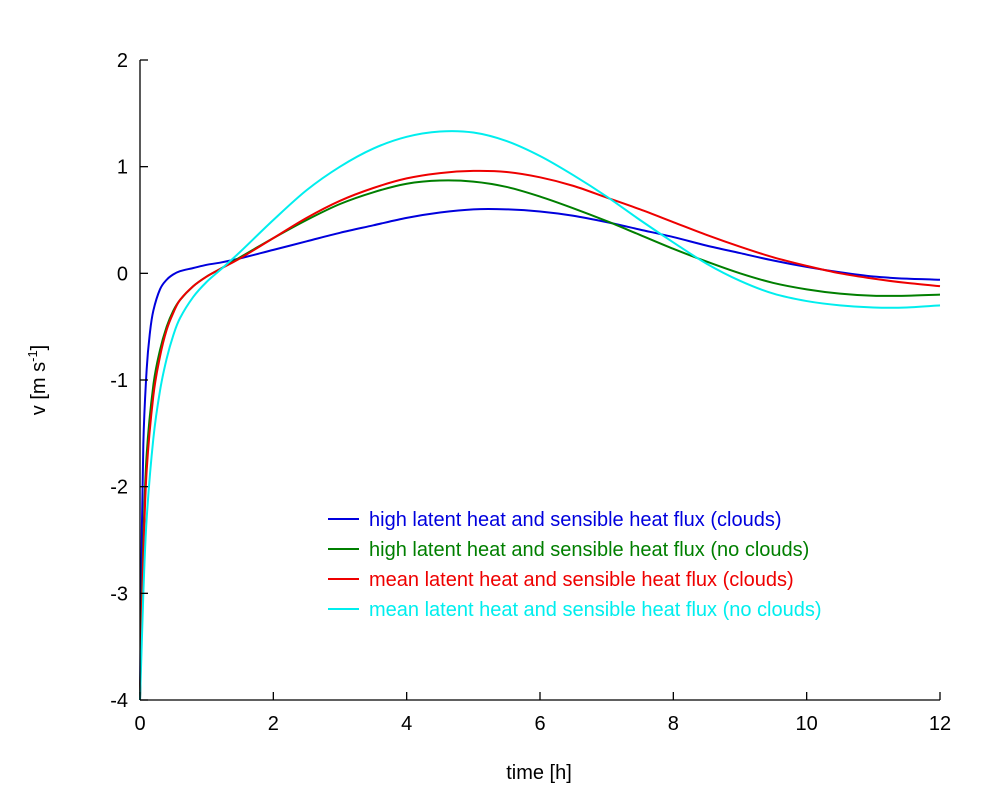 This screenshot has width=1000, height=800. I want to click on y-tick-label: -3, so click(119, 594).